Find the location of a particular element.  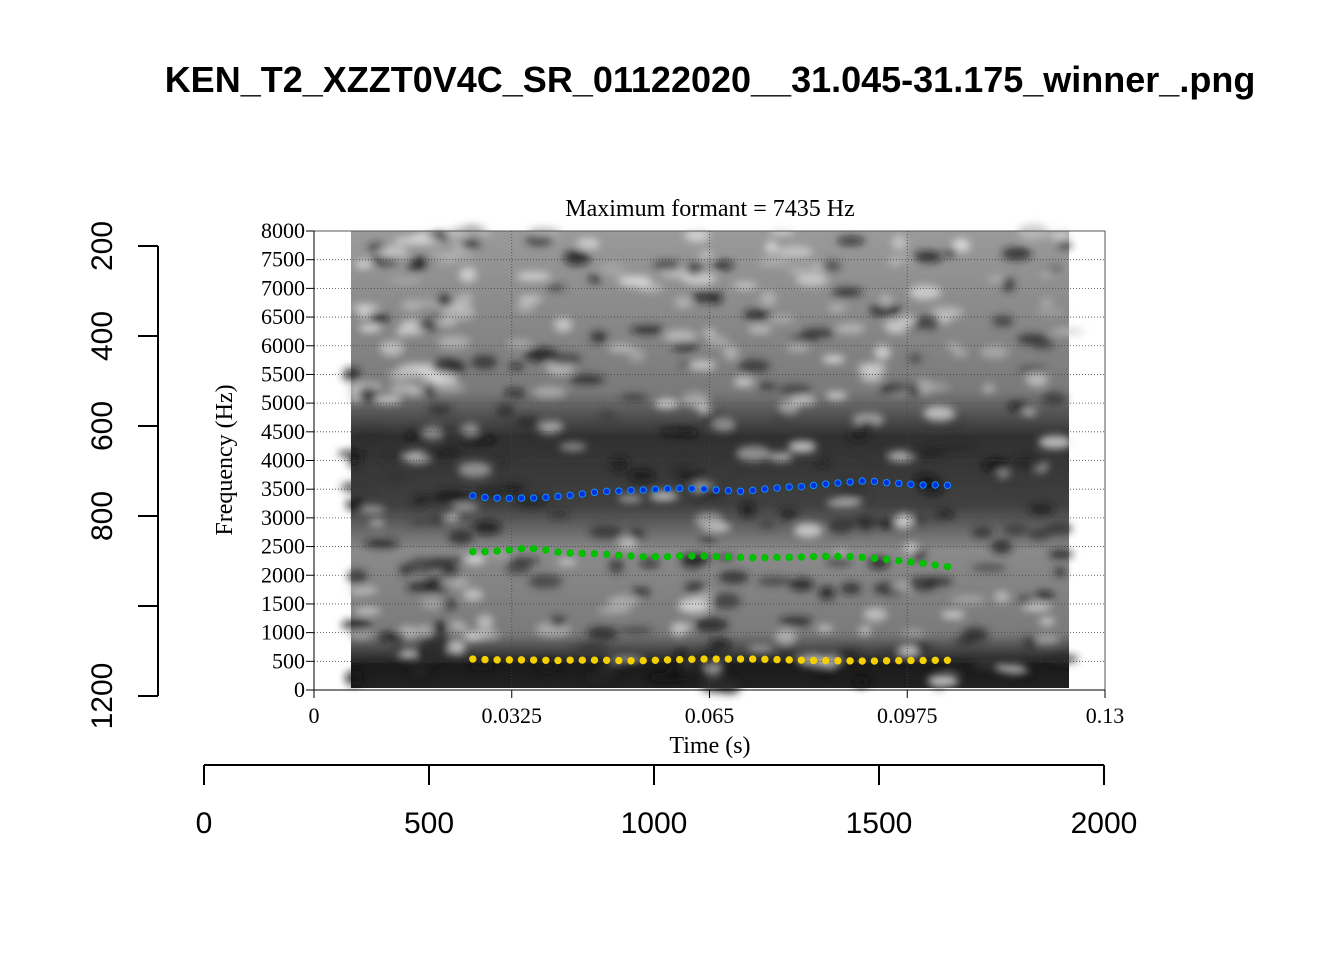

y-tick-label: 2500 is located at coordinates (283, 546).